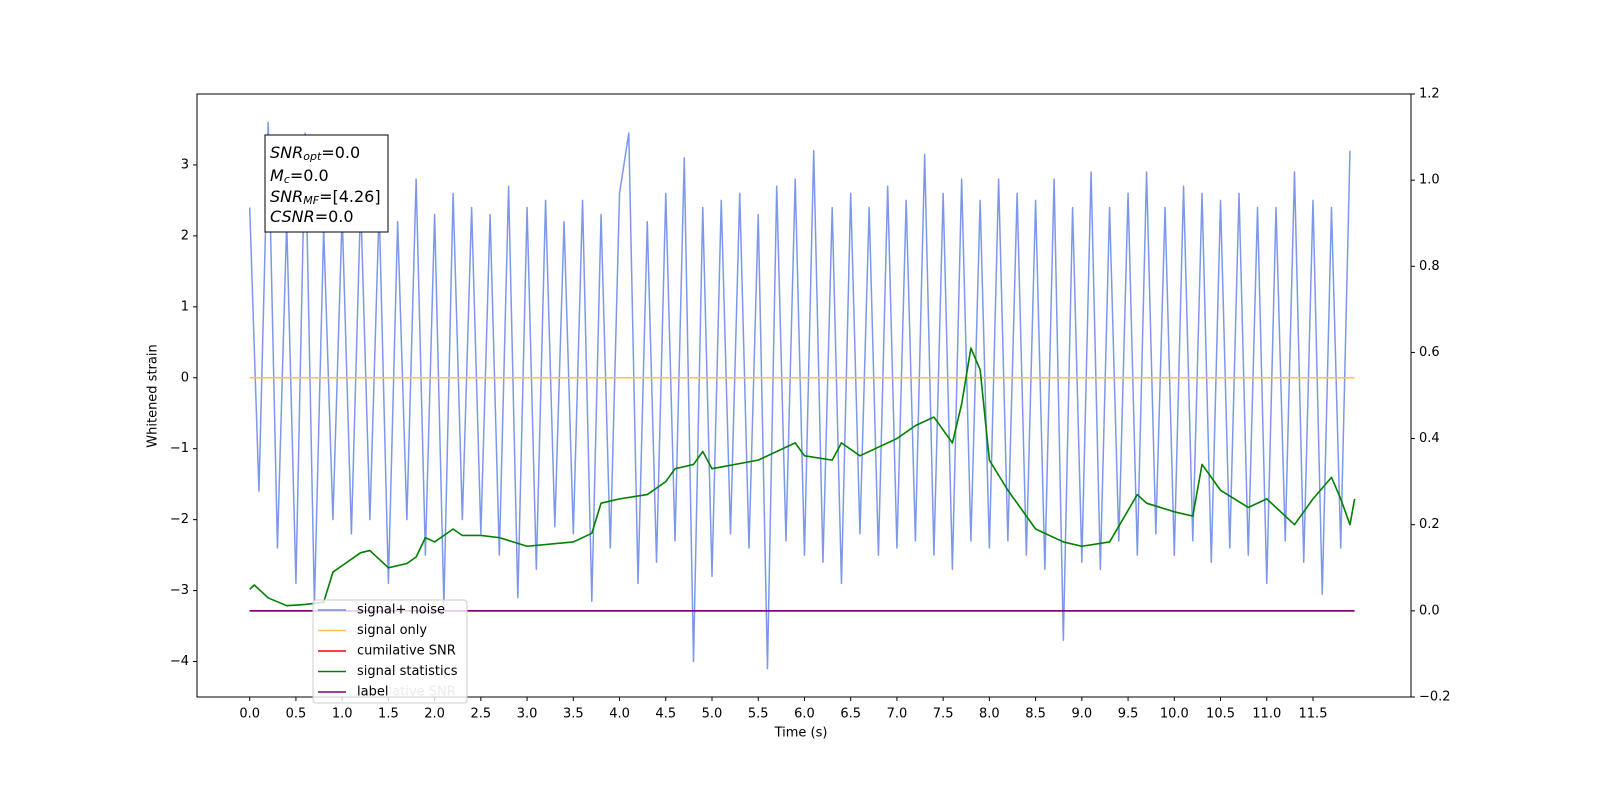 The image size is (1600, 800). I want to click on y-tick-label: 2, so click(185, 235).